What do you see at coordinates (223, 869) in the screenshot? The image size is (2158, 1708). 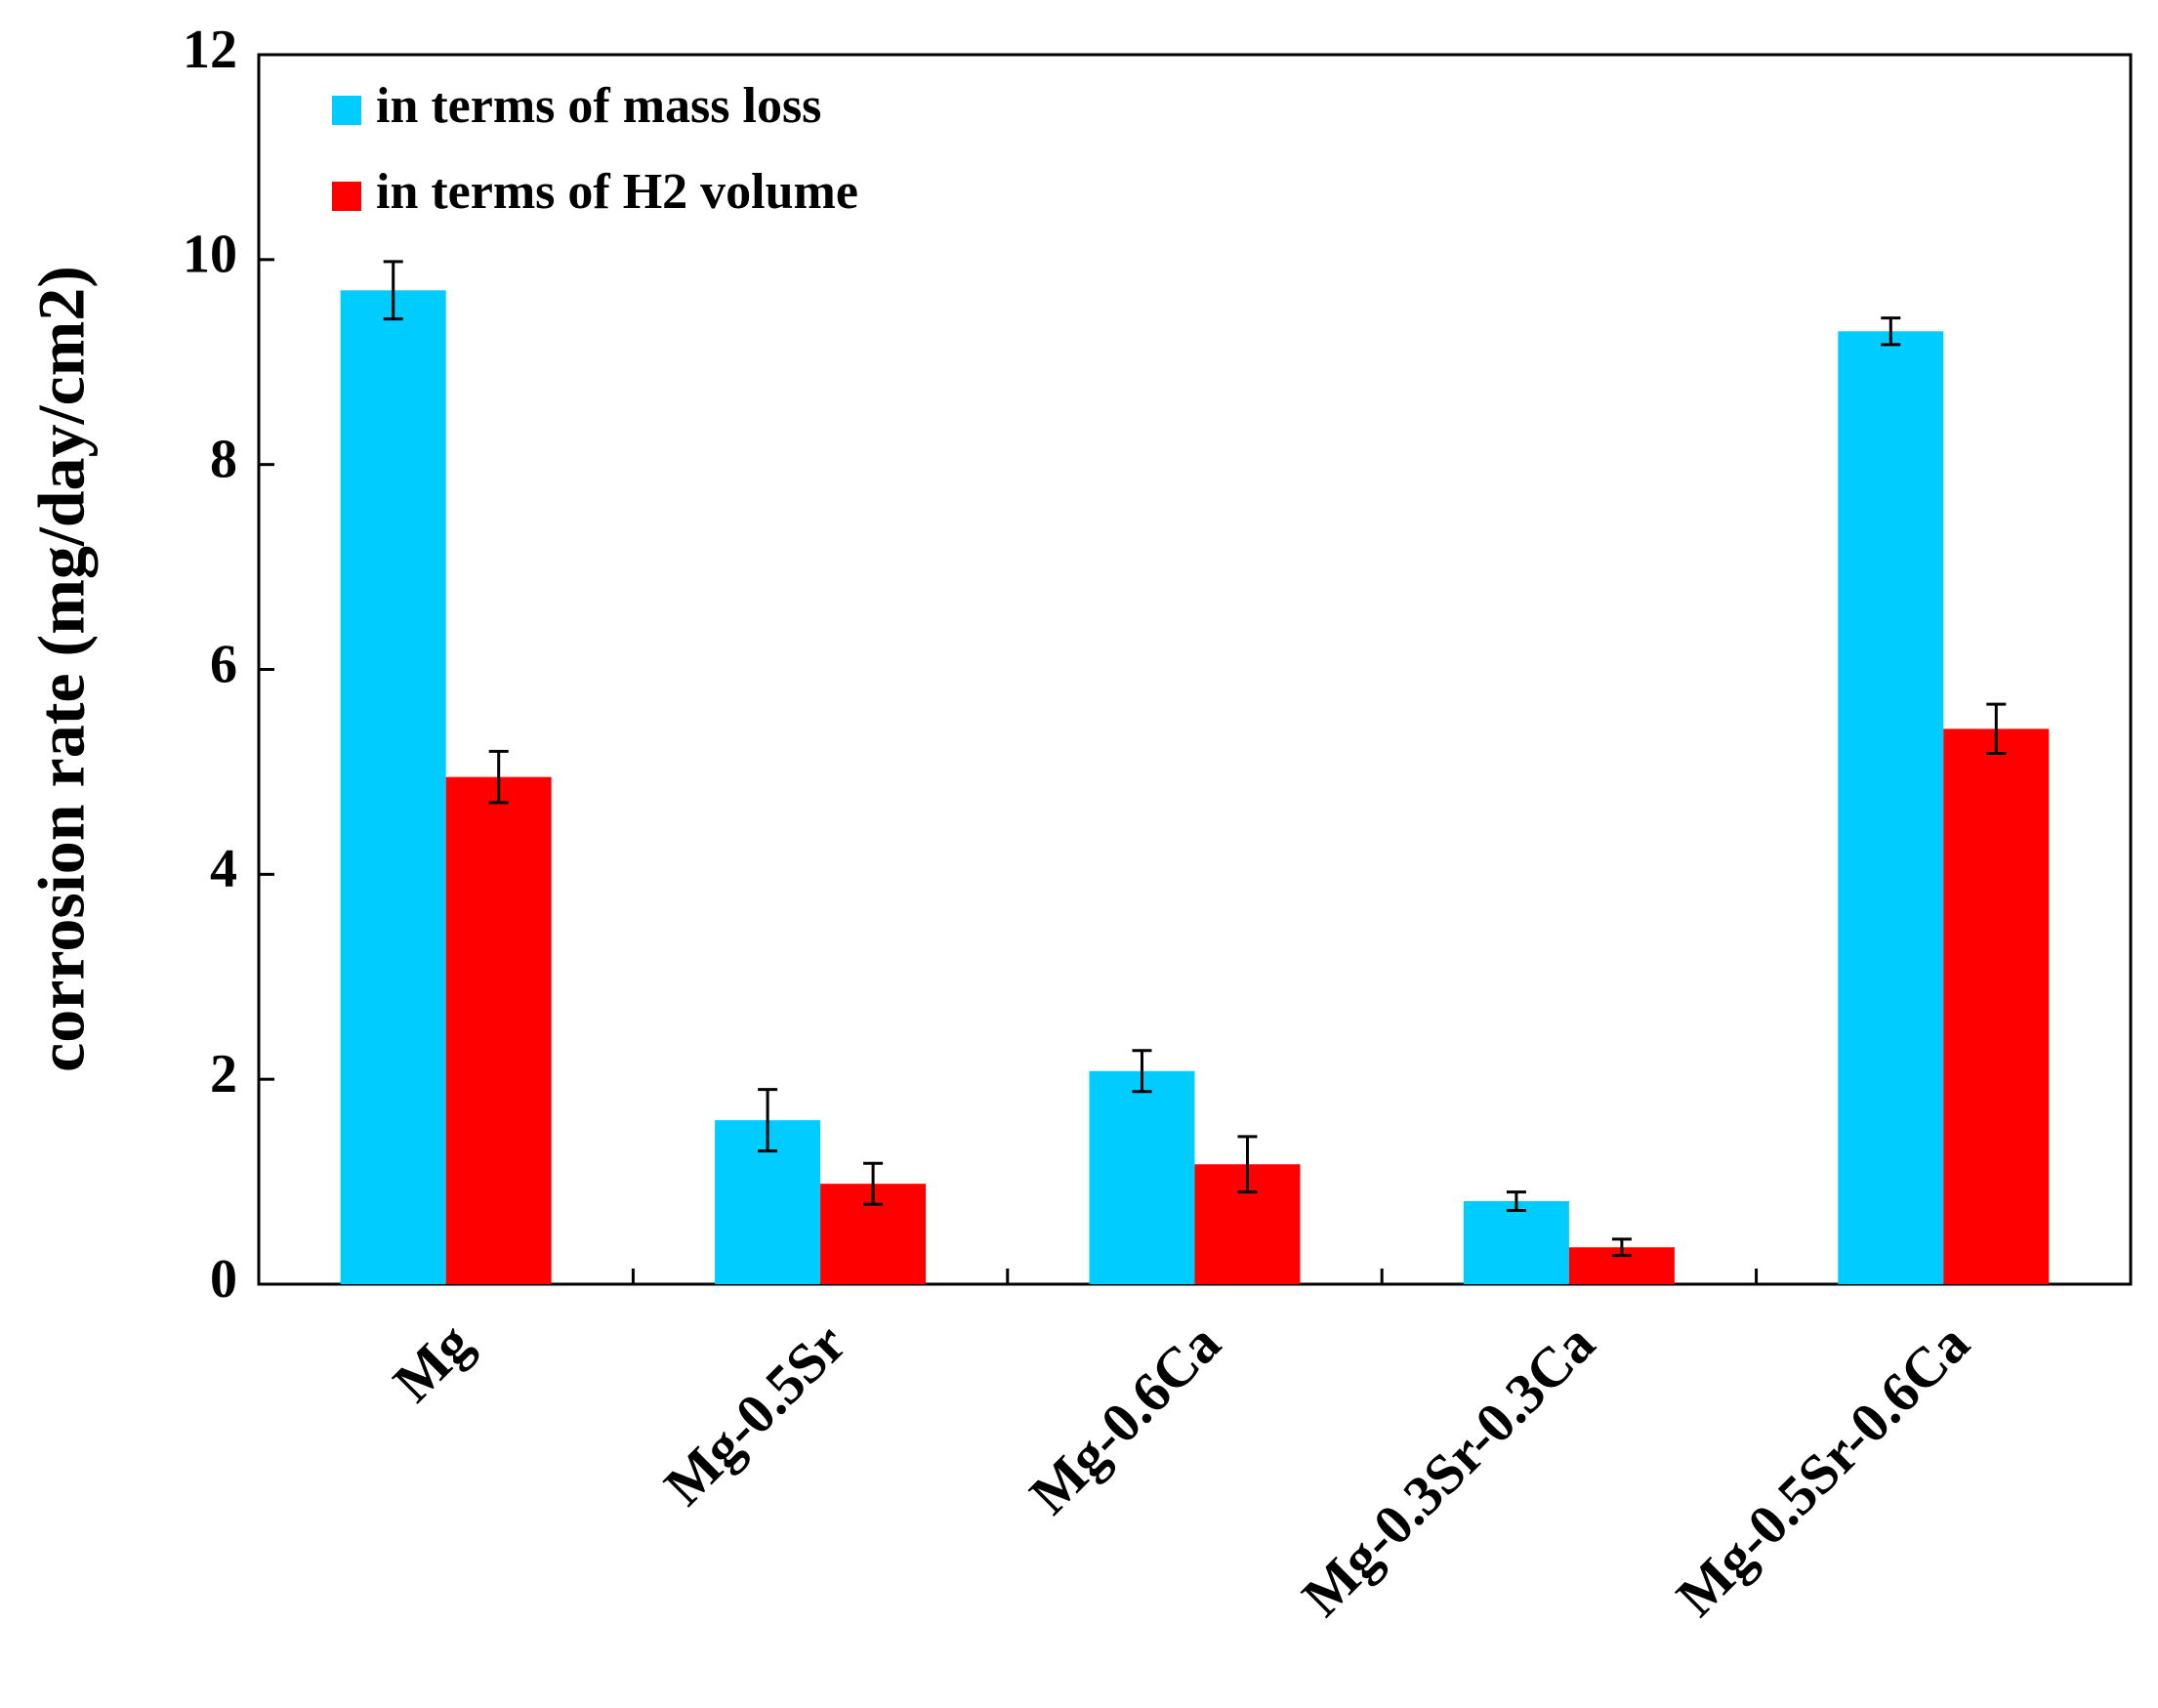 I see `y-tick-label: 4` at bounding box center [223, 869].